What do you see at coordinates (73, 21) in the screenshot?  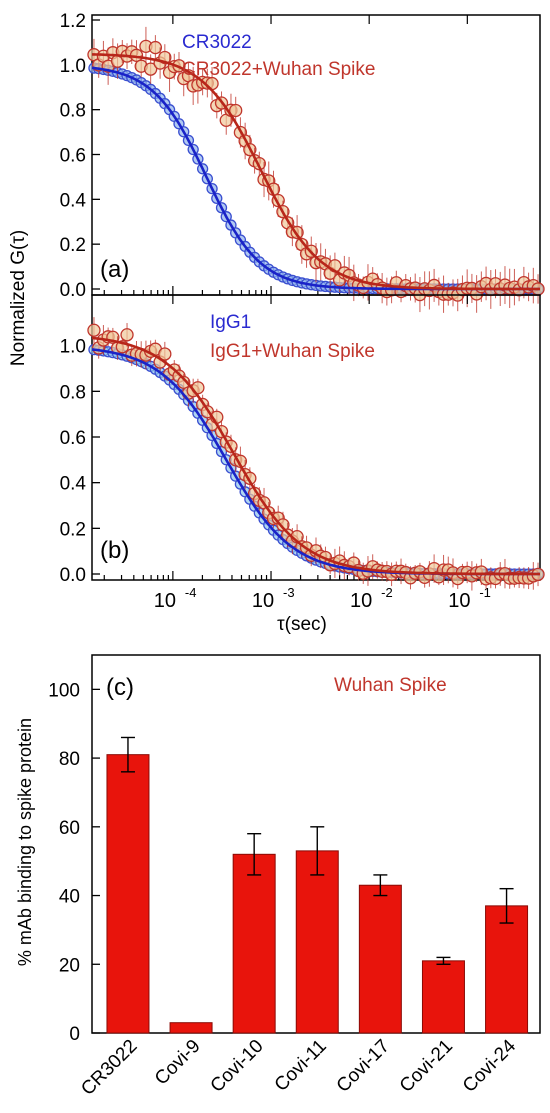 I see `panel-a-ytick-label: 1.2` at bounding box center [73, 21].